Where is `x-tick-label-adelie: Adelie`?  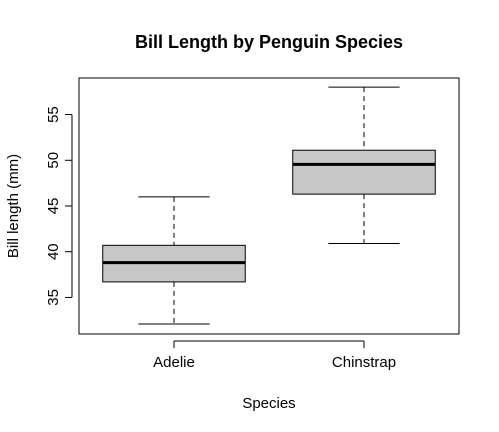
x-tick-label-adelie: Adelie is located at coordinates (174, 362).